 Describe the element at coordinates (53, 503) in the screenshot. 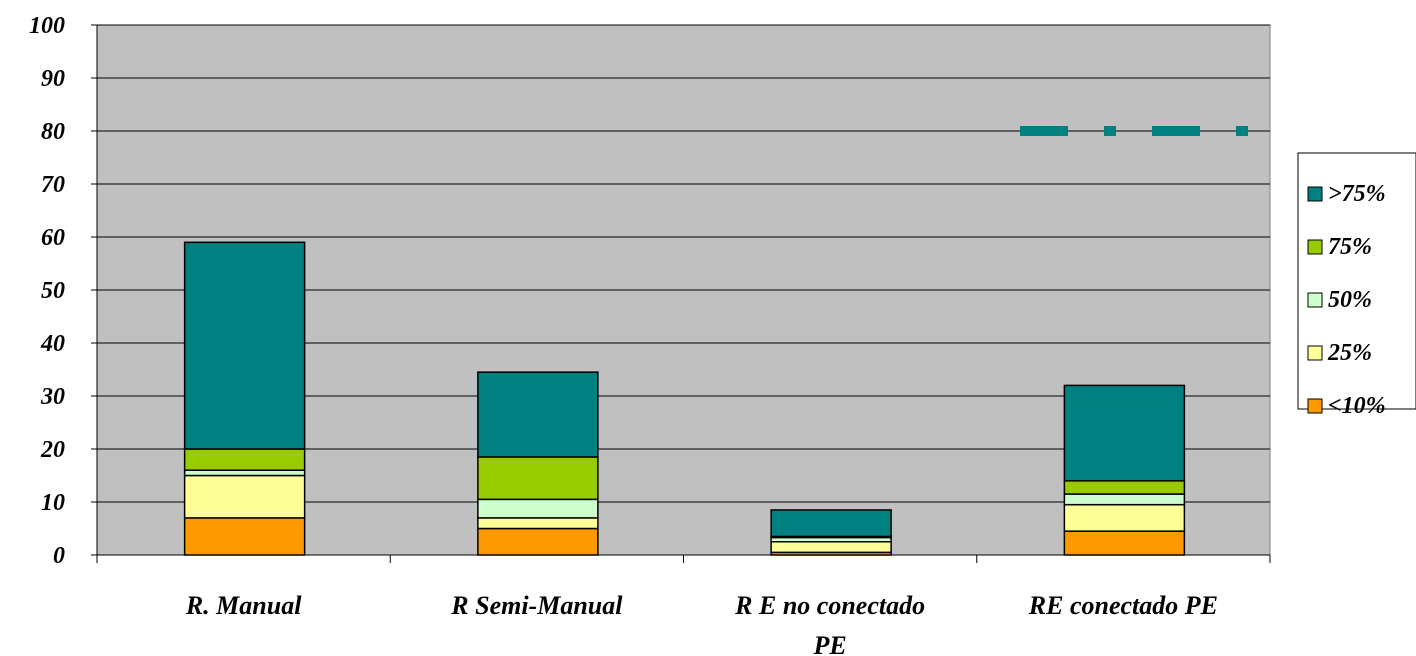

I see `y-tick-label: 10` at that location.